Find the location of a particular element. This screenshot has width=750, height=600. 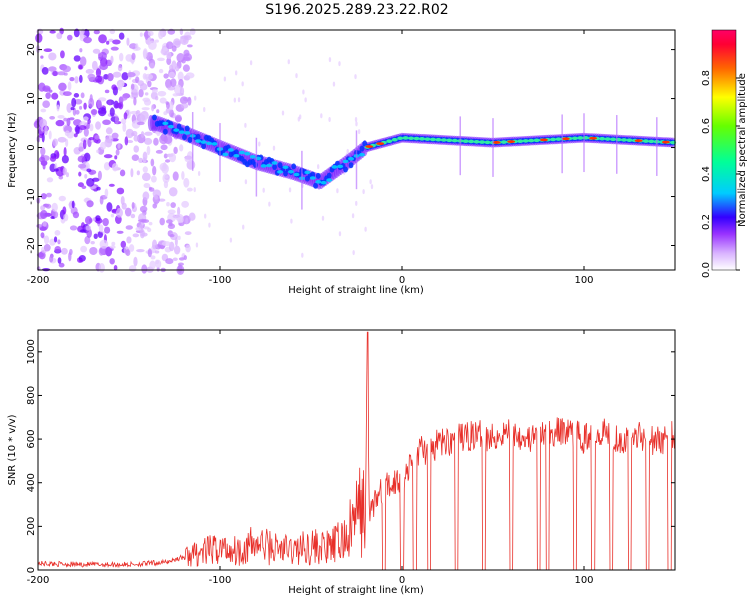

snr-xtick-label: 0 is located at coordinates (402, 580).